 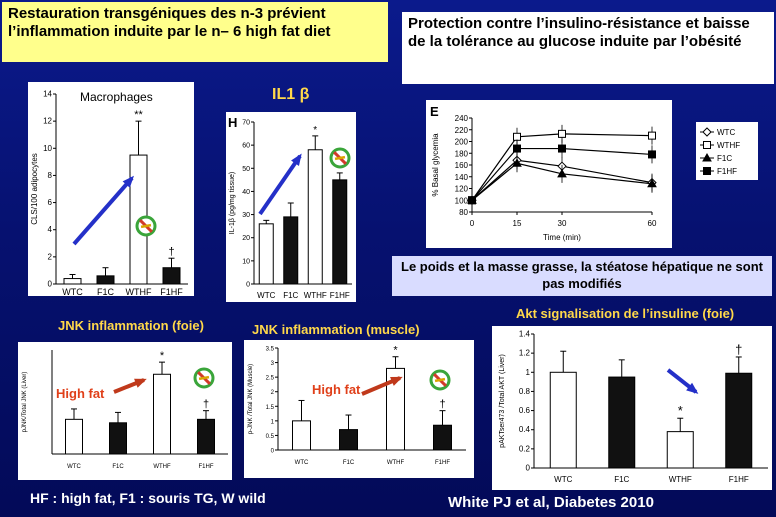 I want to click on x-tick-label: 30, so click(x=562, y=223).